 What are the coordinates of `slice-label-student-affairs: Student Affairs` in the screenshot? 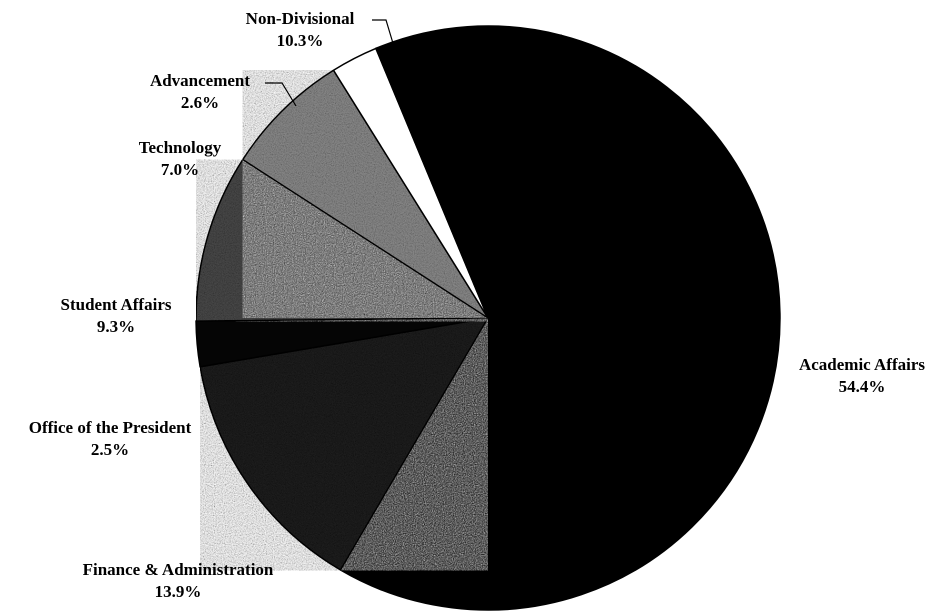 It's located at (116, 304).